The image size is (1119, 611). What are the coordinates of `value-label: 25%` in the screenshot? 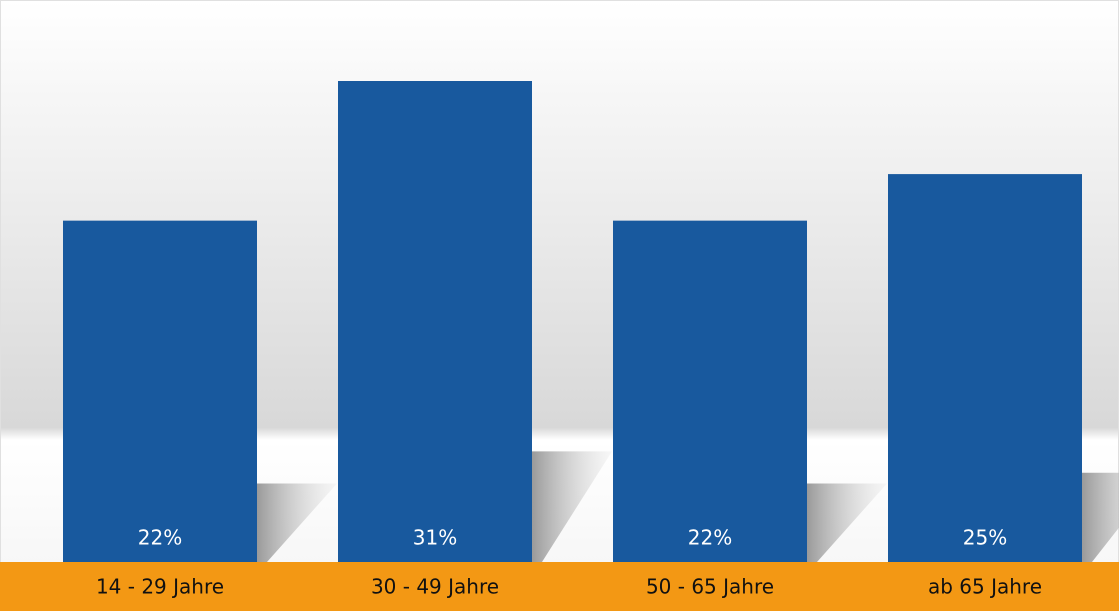 It's located at (985, 538).